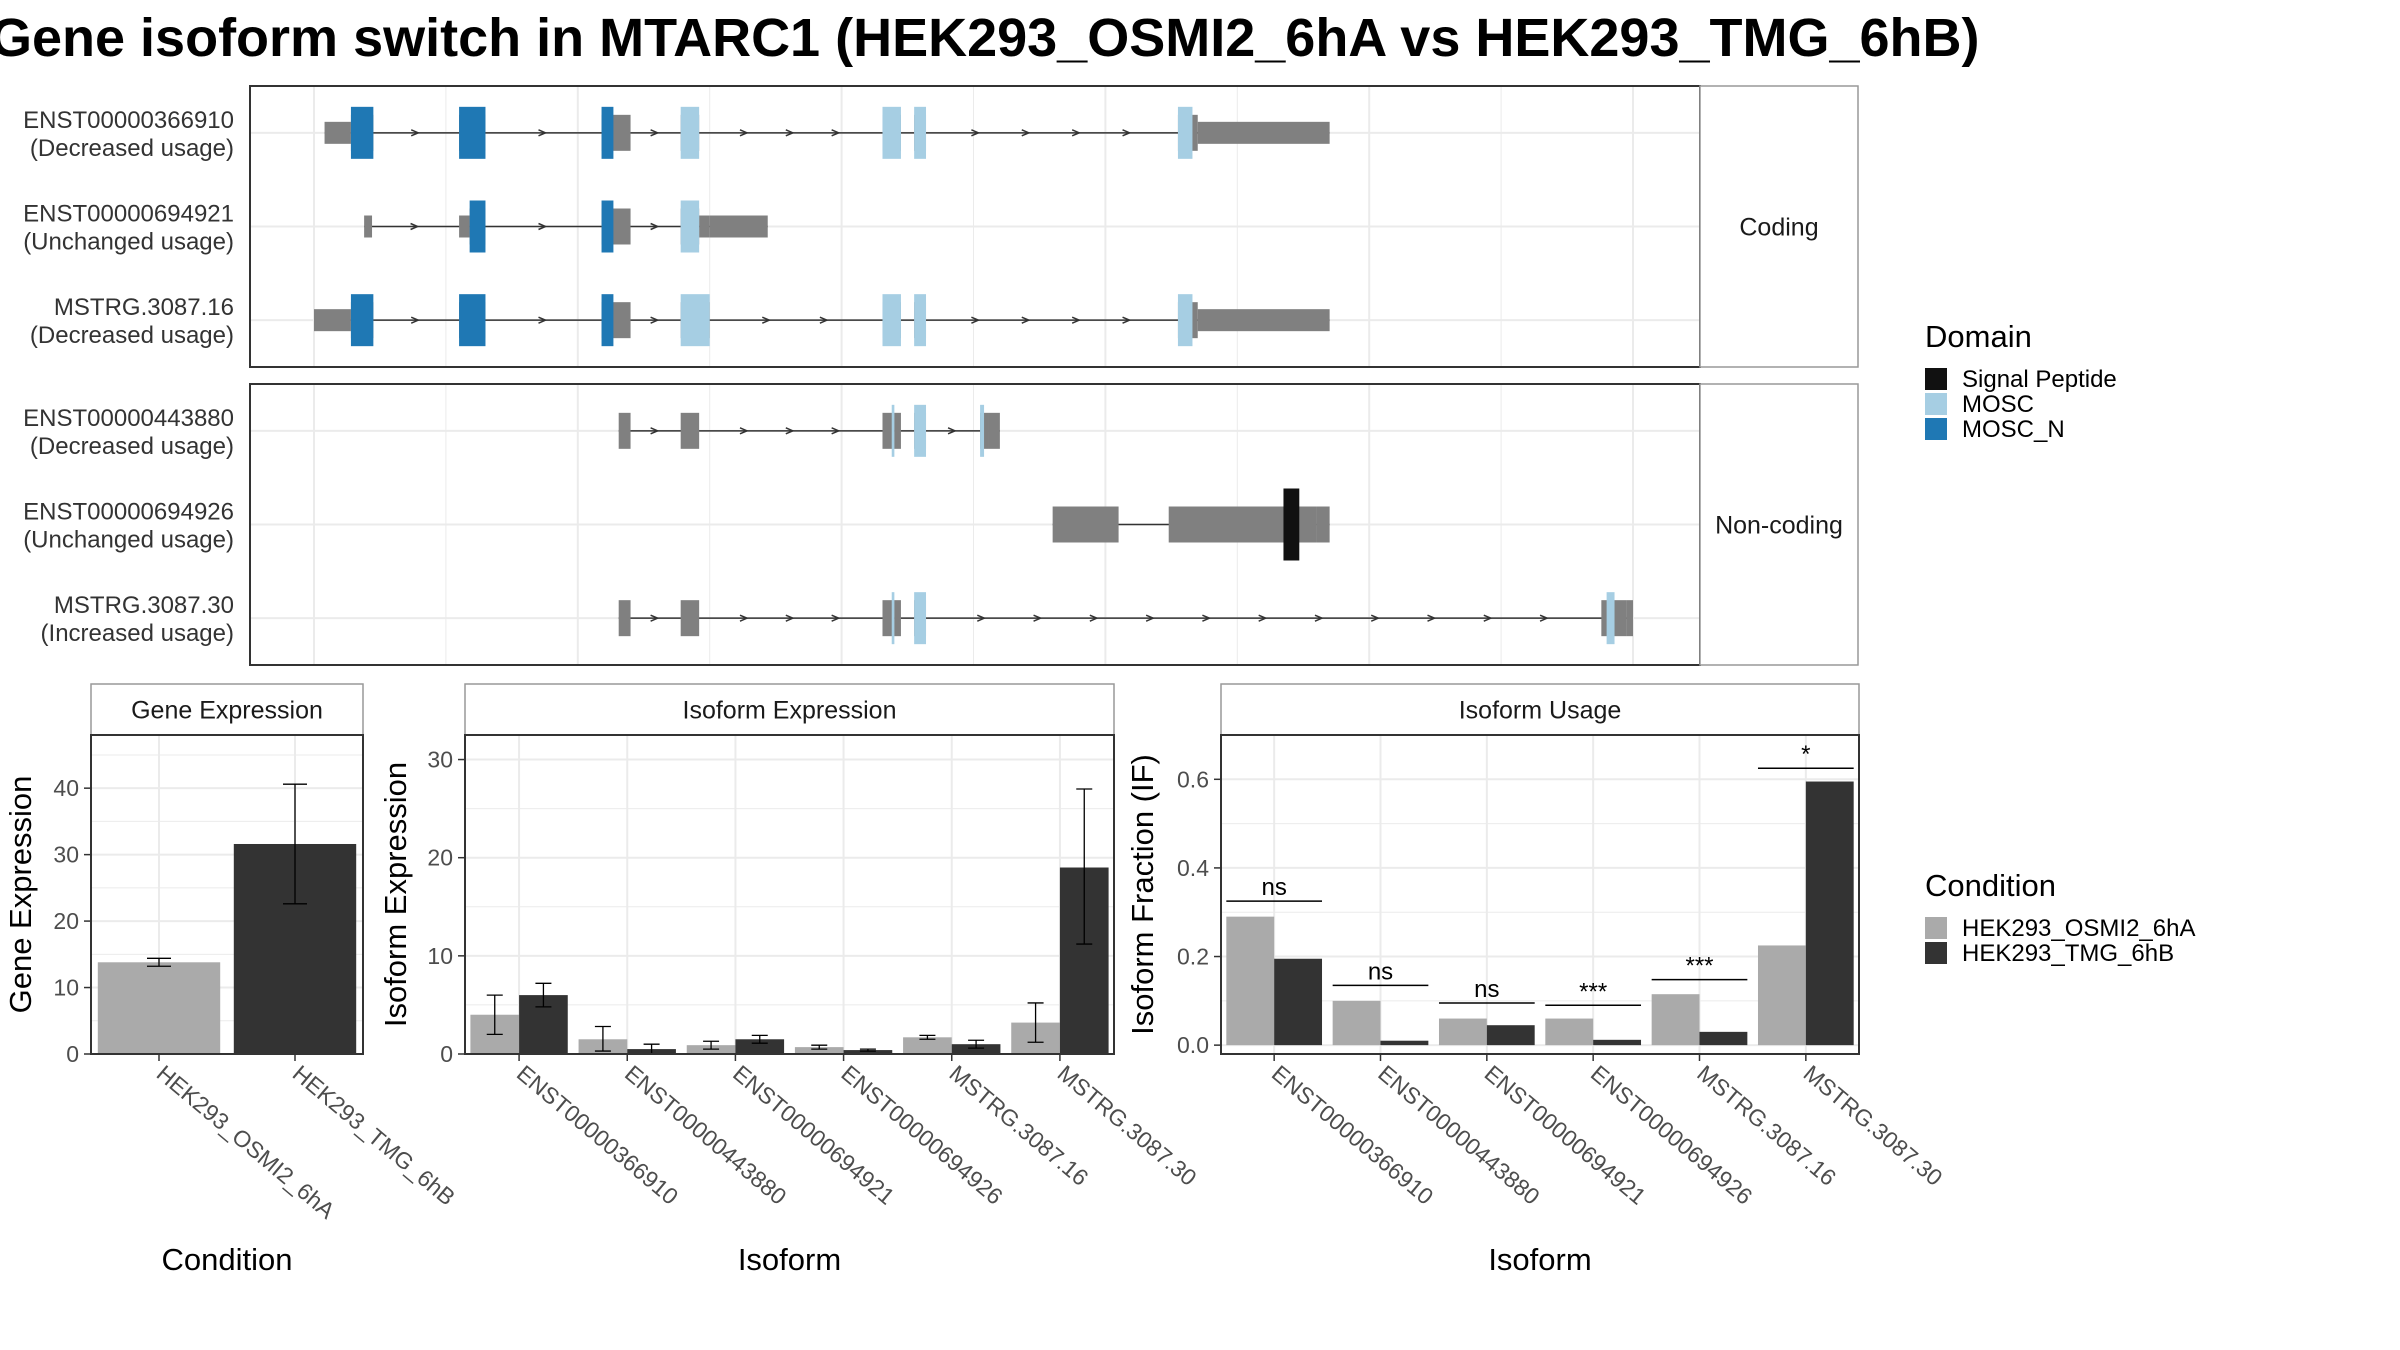  Describe the element at coordinates (1291, 524) in the screenshot. I see `domain-block-signal-peptide` at that location.